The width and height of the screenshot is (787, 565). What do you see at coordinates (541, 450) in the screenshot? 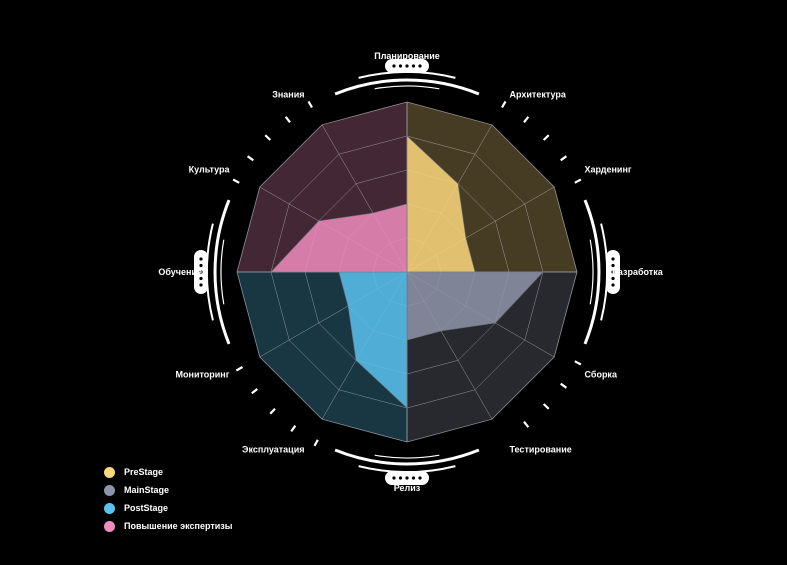
I see `axis-label-5: Тестирование` at bounding box center [541, 450].